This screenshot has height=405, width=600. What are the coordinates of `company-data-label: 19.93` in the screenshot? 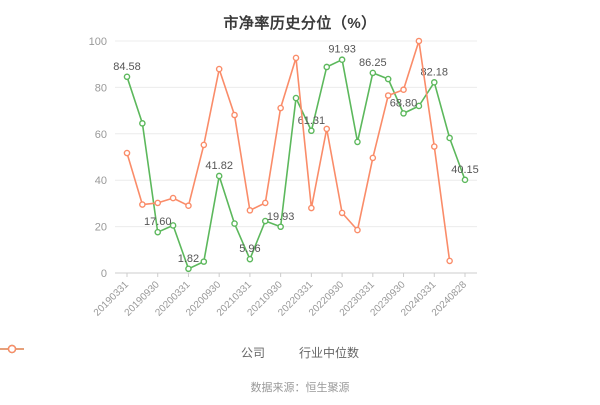 It's located at (281, 217).